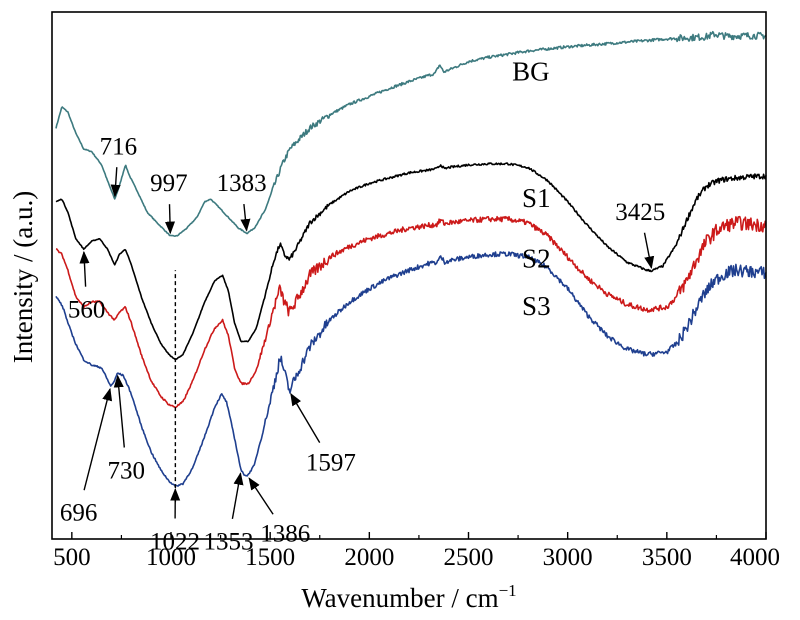 The height and width of the screenshot is (620, 800). What do you see at coordinates (175, 542) in the screenshot?
I see `annotation-1022: 1022` at bounding box center [175, 542].